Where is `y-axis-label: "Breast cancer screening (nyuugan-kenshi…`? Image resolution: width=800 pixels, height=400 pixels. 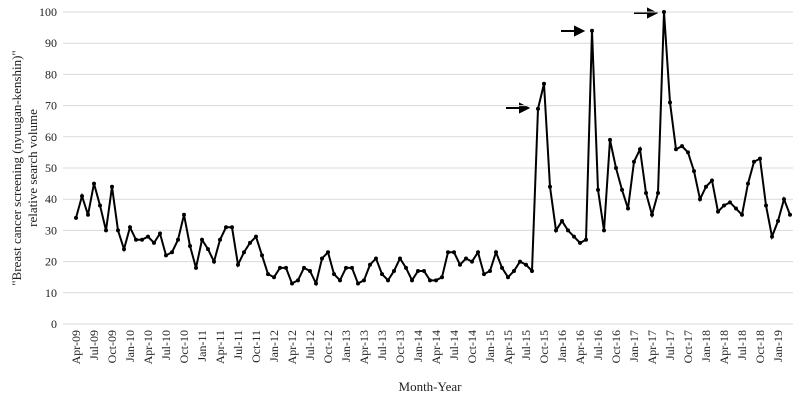
y-axis-label: "Breast cancer screening (nyuugan-kenshi… is located at coordinates (16, 168).